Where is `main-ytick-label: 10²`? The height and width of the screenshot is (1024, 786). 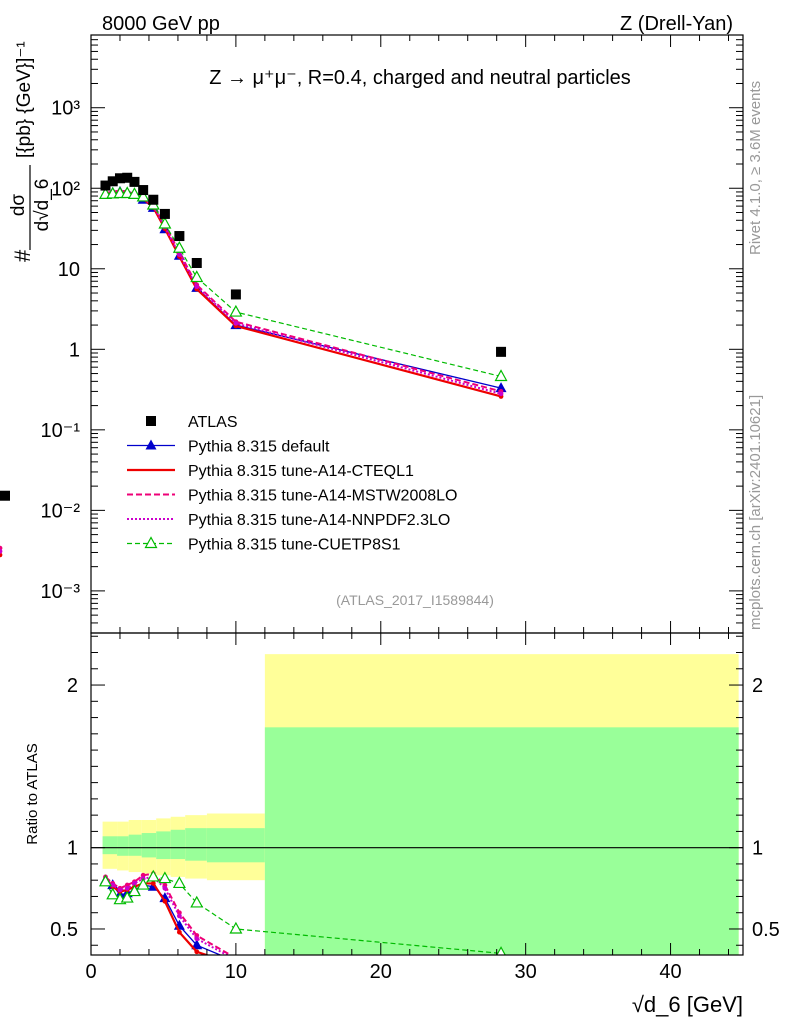 main-ytick-label: 10² is located at coordinates (65, 189).